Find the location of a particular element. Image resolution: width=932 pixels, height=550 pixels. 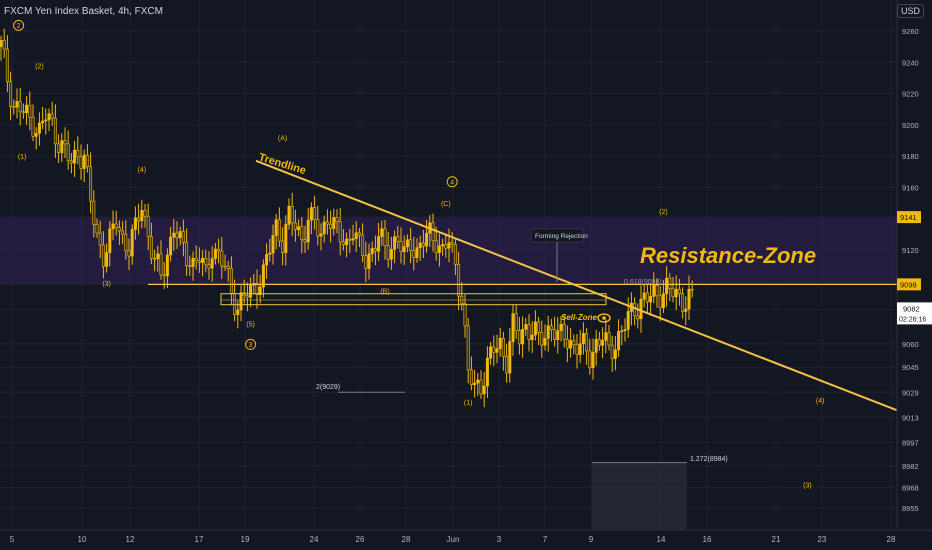

x-tick-label: 7 is located at coordinates (545, 539).